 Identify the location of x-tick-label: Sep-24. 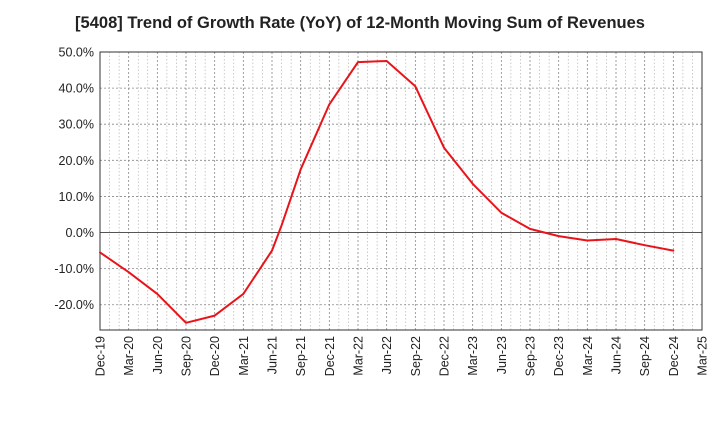
(645, 356).